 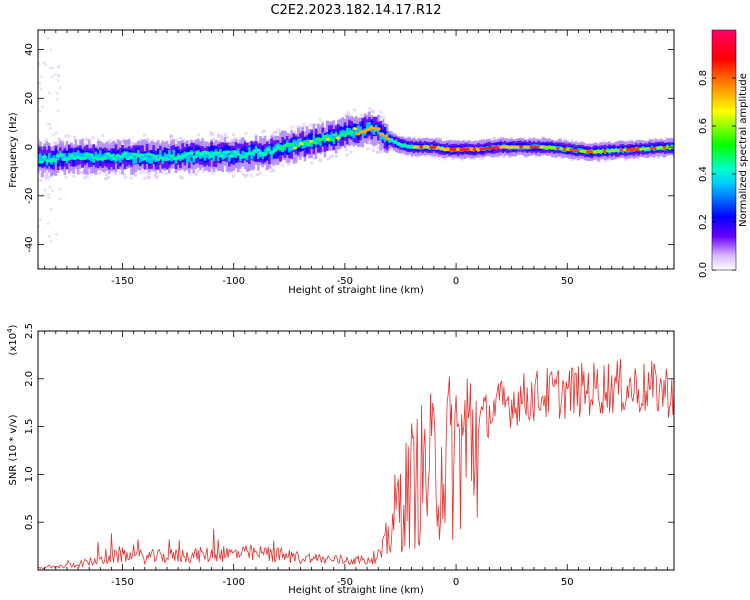 I want to click on spectrogram-ytick-label: 20, so click(x=29, y=98).